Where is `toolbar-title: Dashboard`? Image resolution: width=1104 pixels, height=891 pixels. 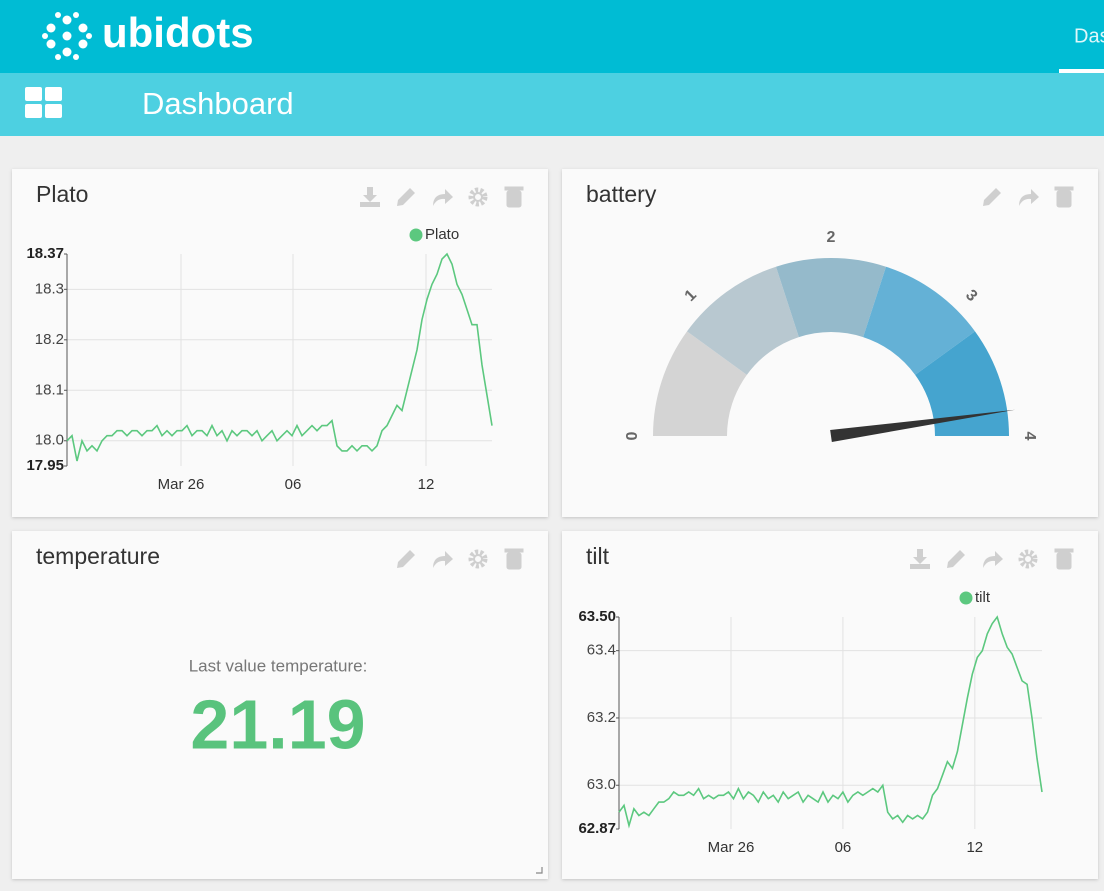
toolbar-title: Dashboard is located at coordinates (218, 103).